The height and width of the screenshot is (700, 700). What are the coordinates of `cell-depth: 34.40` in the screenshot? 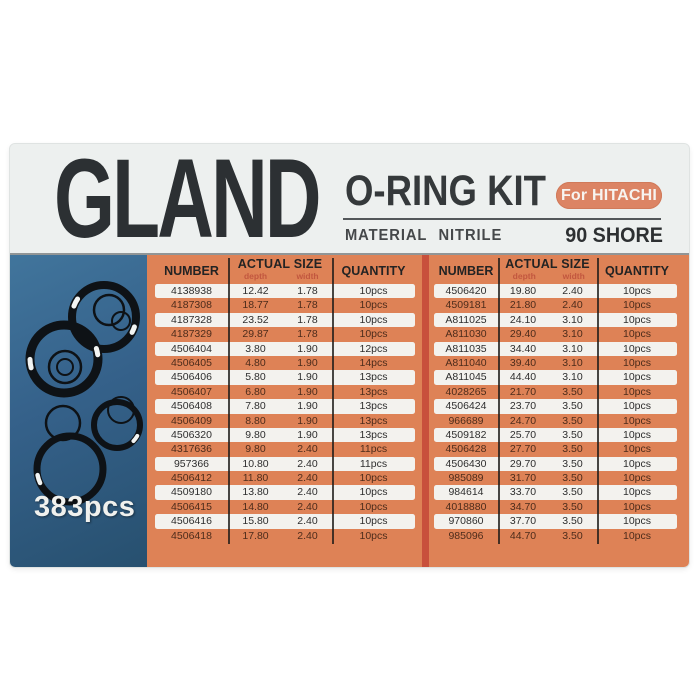 It's located at (523, 348).